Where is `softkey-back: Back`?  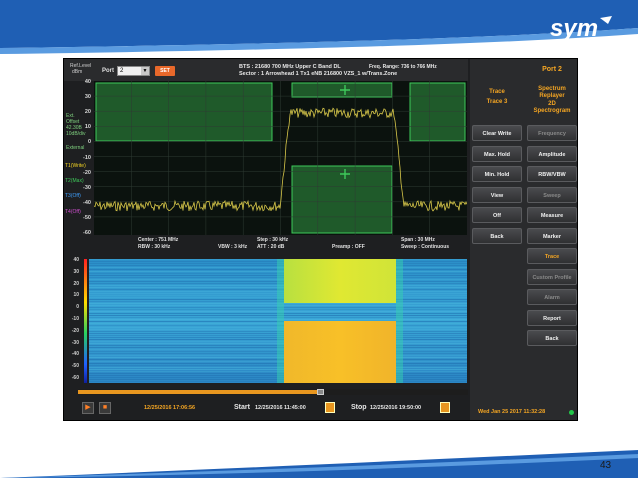
softkey-back: Back is located at coordinates (497, 235).